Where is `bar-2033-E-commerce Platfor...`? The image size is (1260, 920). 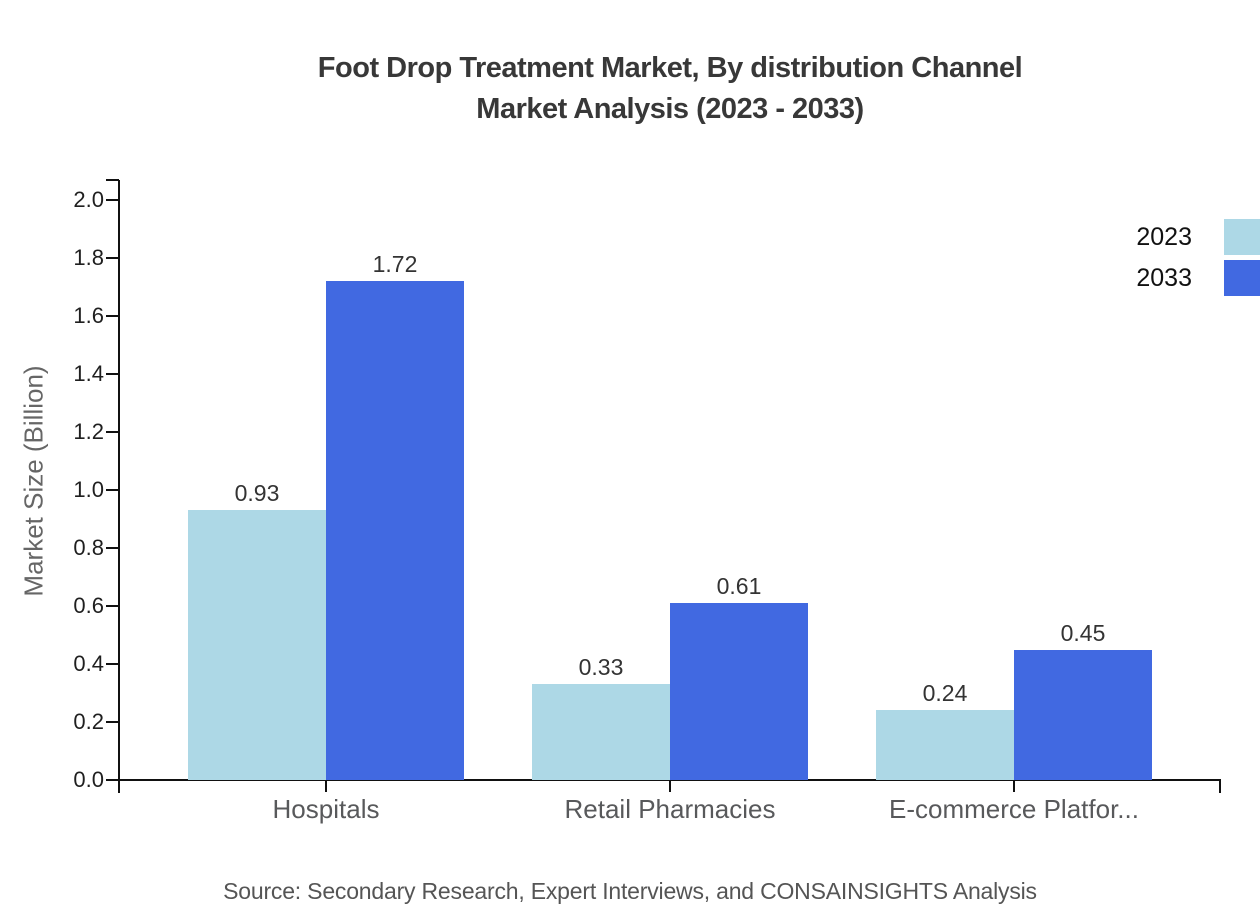
bar-2033-E-commerce Platfor... is located at coordinates (1083, 714).